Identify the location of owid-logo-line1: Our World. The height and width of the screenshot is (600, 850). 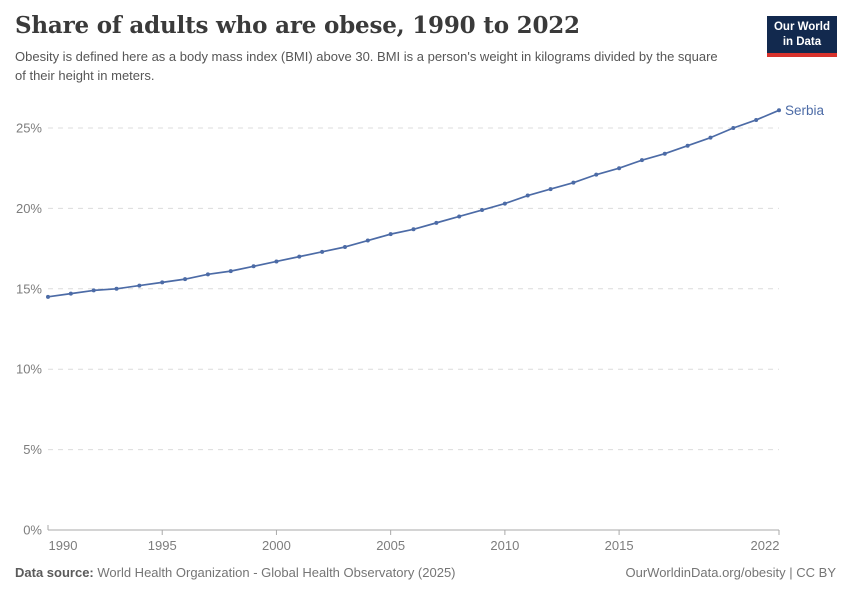
(801, 27).